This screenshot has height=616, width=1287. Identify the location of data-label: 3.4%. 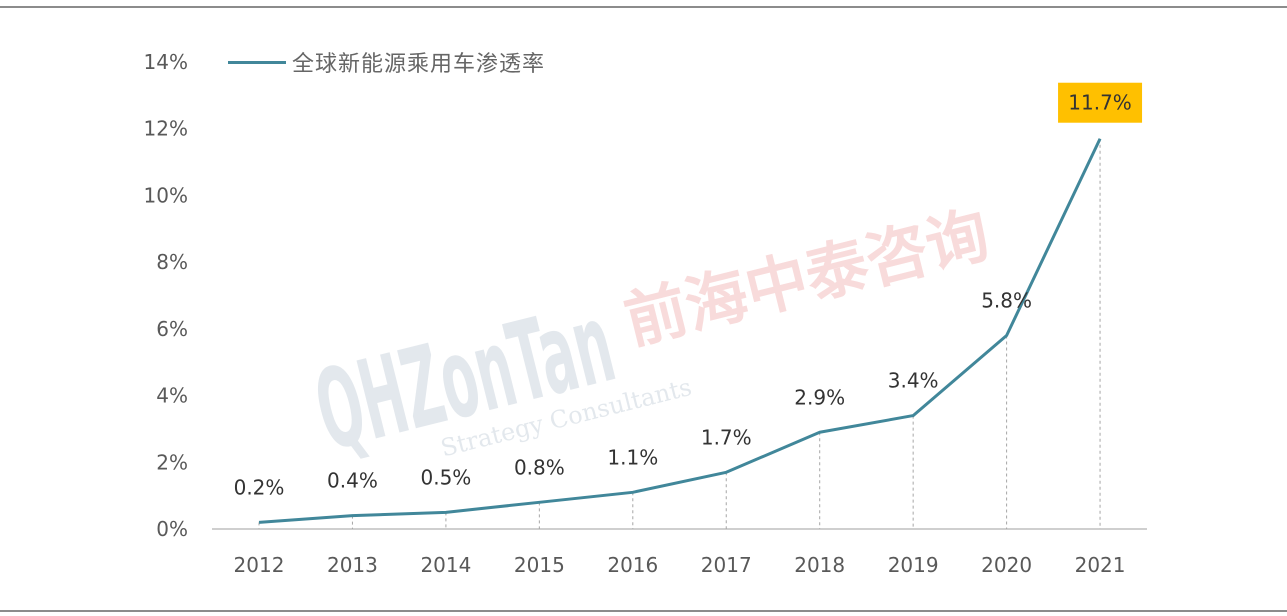
(913, 381).